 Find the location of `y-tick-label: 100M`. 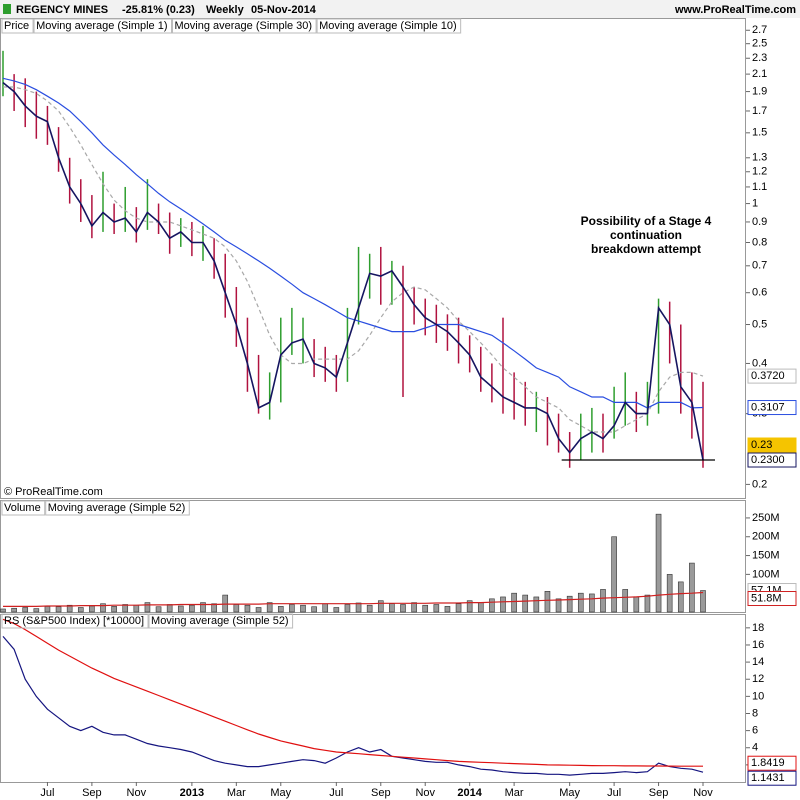

y-tick-label: 100M is located at coordinates (766, 574).